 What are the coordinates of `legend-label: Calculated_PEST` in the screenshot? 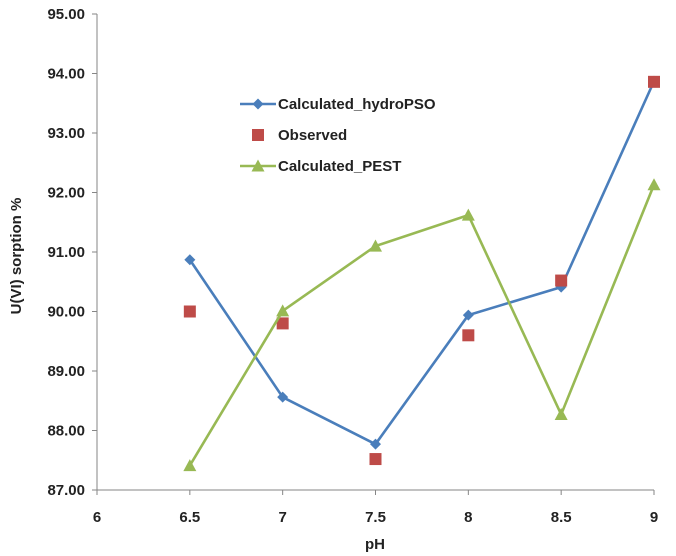 It's located at (339, 166).